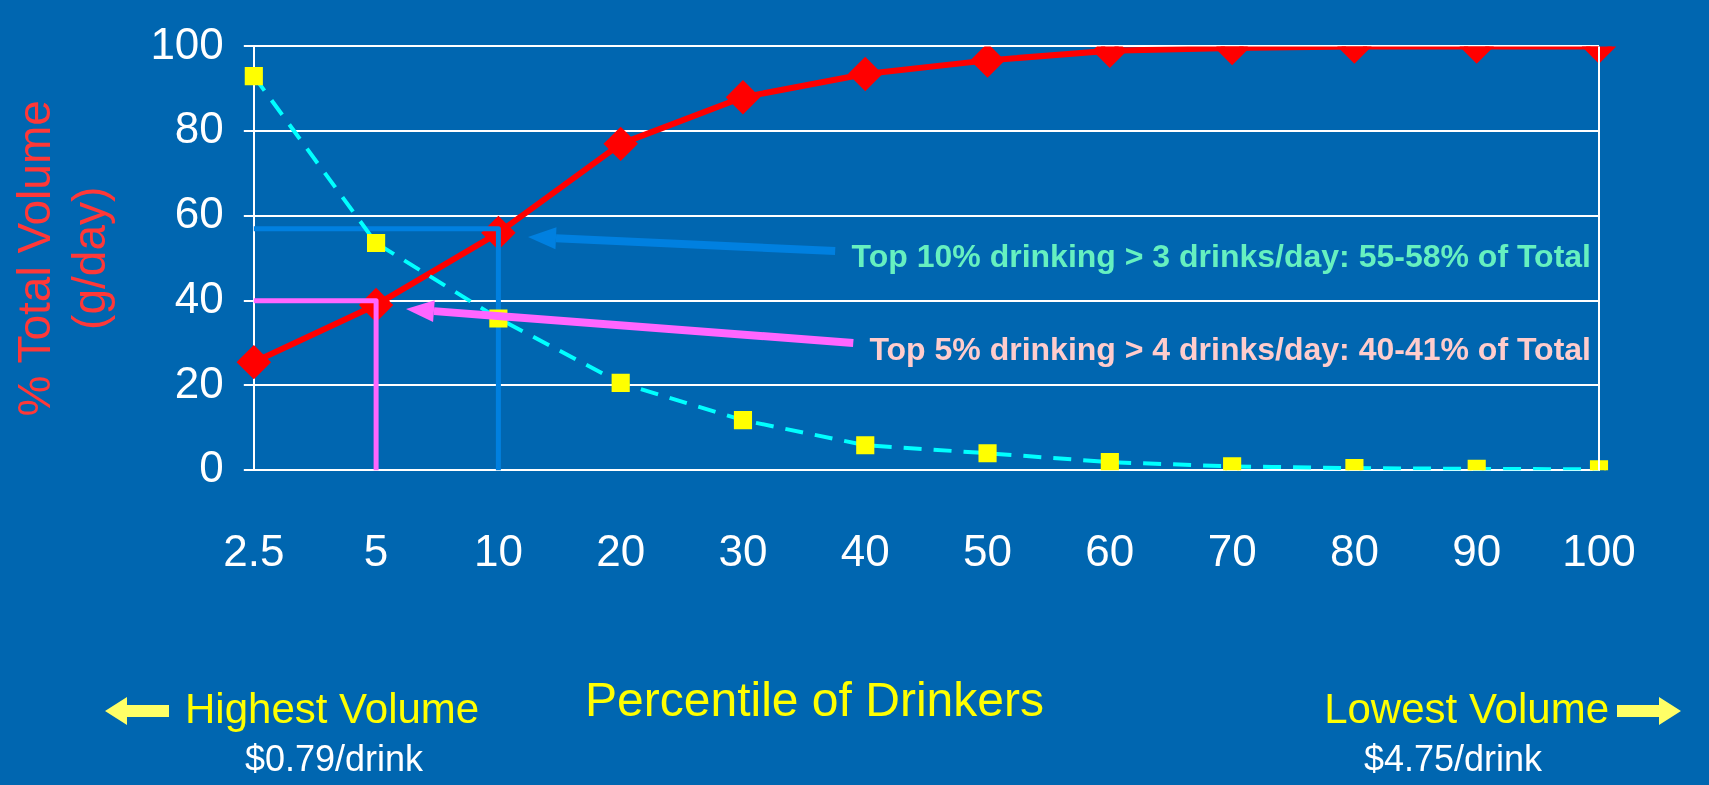 The image size is (1709, 785). Describe the element at coordinates (334, 759) in the screenshot. I see `text: $0.79/drink` at that location.